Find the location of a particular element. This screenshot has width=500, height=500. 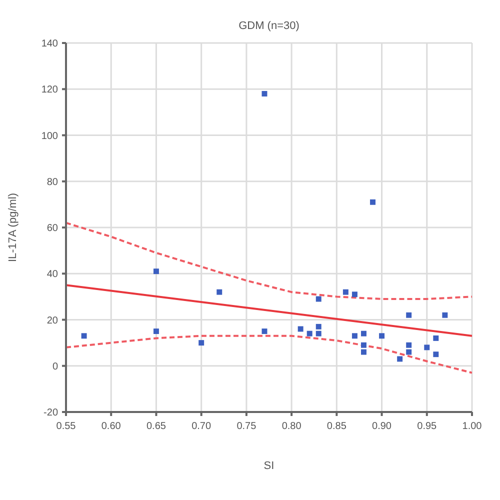

x-tick-label: 0.70 is located at coordinates (202, 426).